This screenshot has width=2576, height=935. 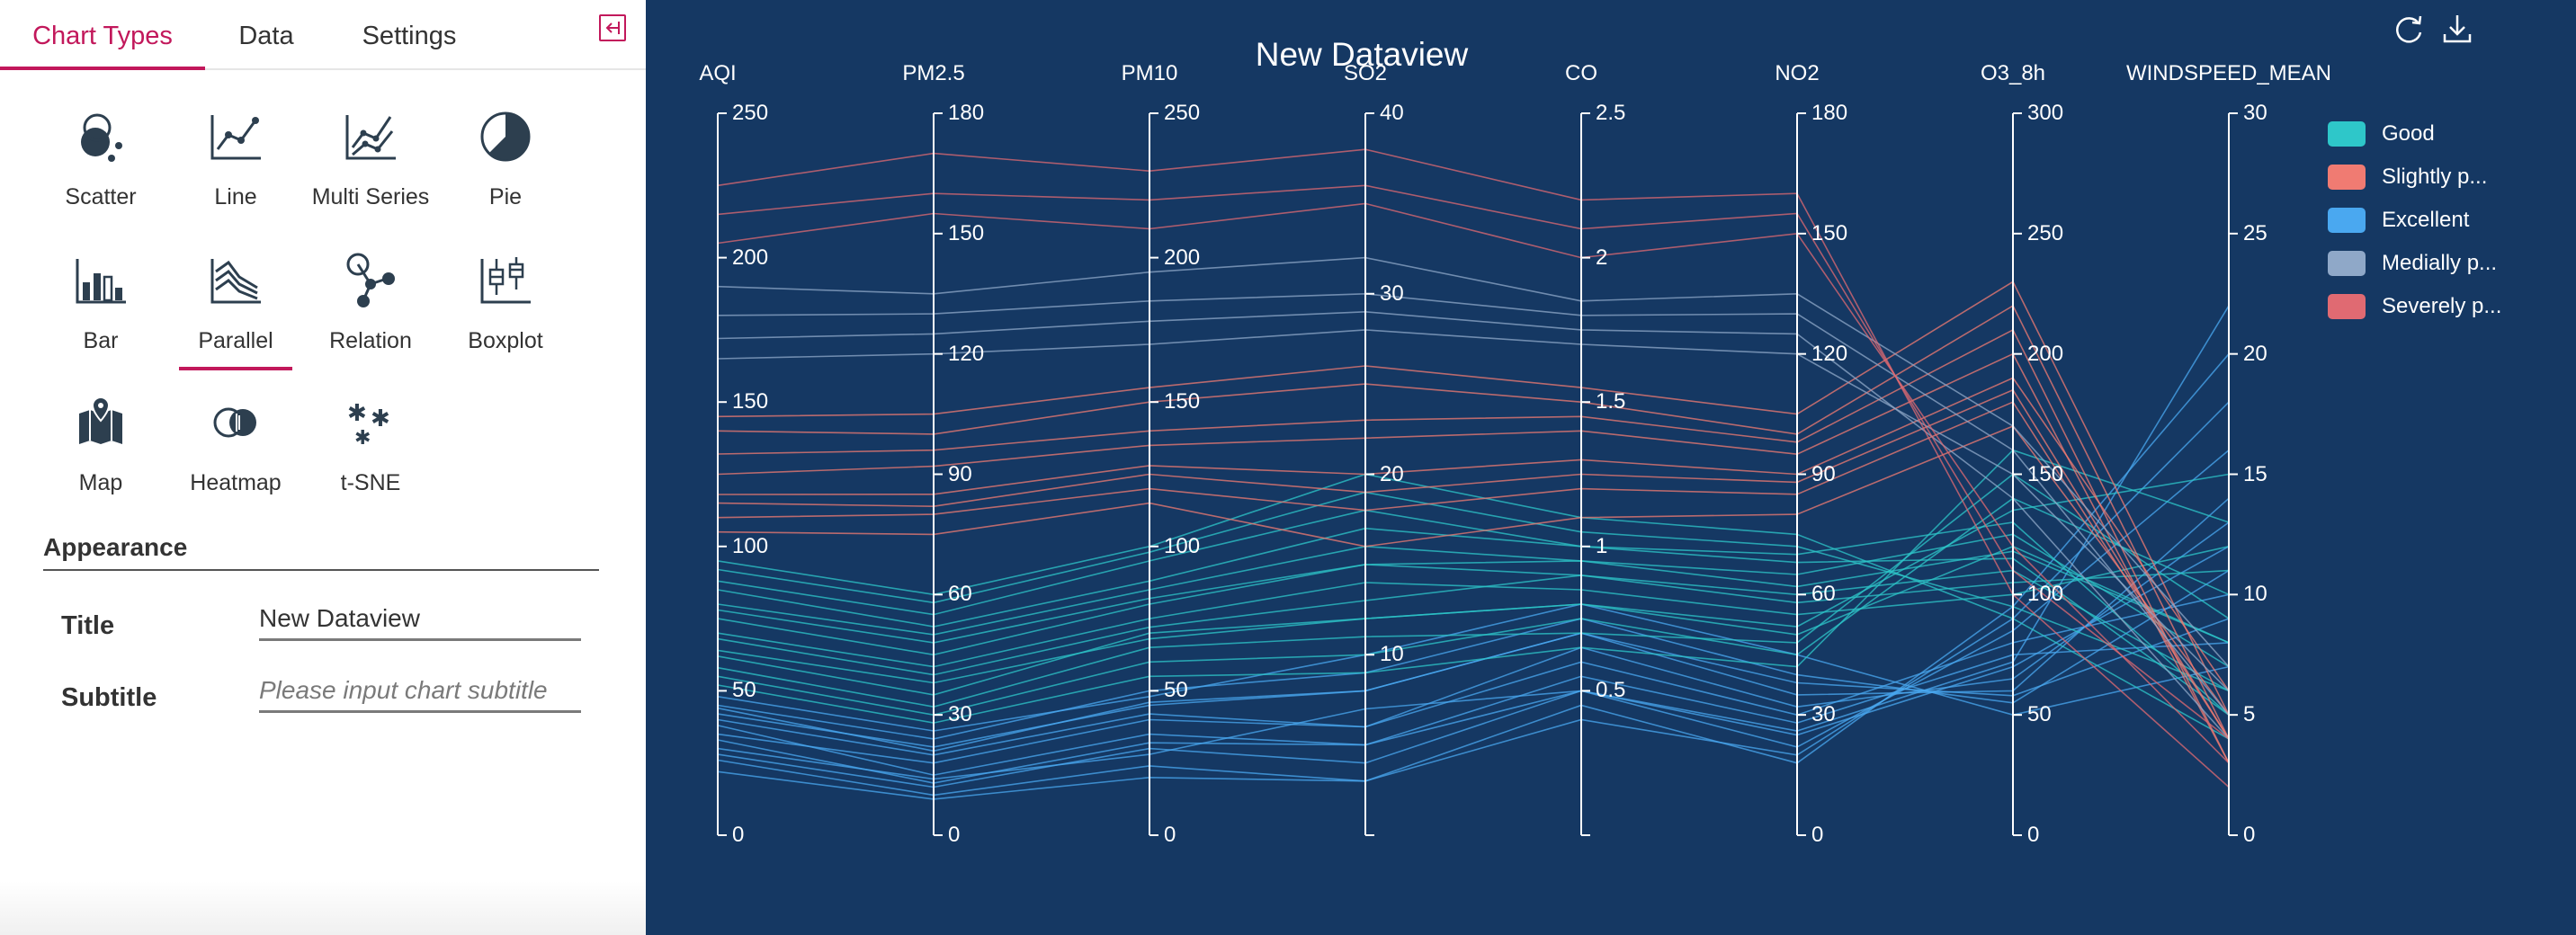 I want to click on chart-type-label: Boxplot, so click(x=505, y=340).